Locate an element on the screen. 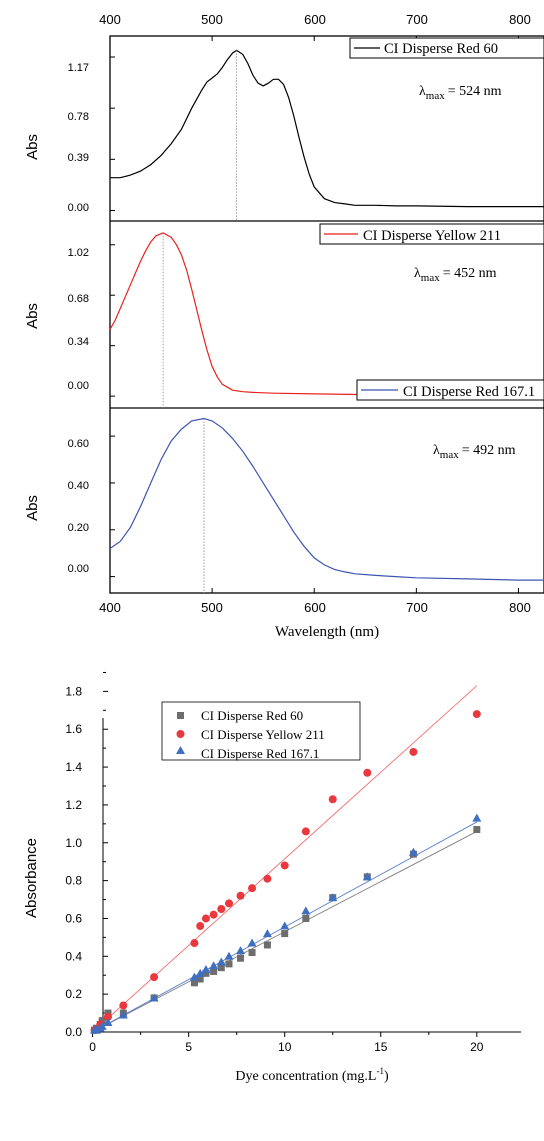  p2-ytick-label-2: 0.68 is located at coordinates (78, 299).